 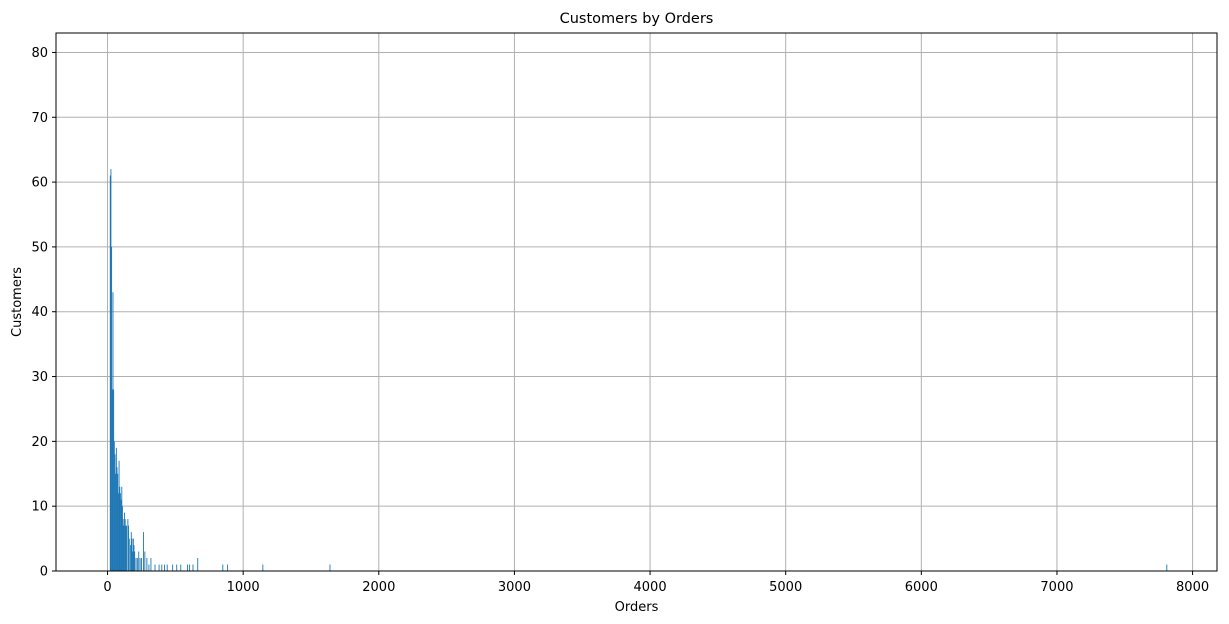 What do you see at coordinates (39, 442) in the screenshot?
I see `y-tick-label: 20` at bounding box center [39, 442].